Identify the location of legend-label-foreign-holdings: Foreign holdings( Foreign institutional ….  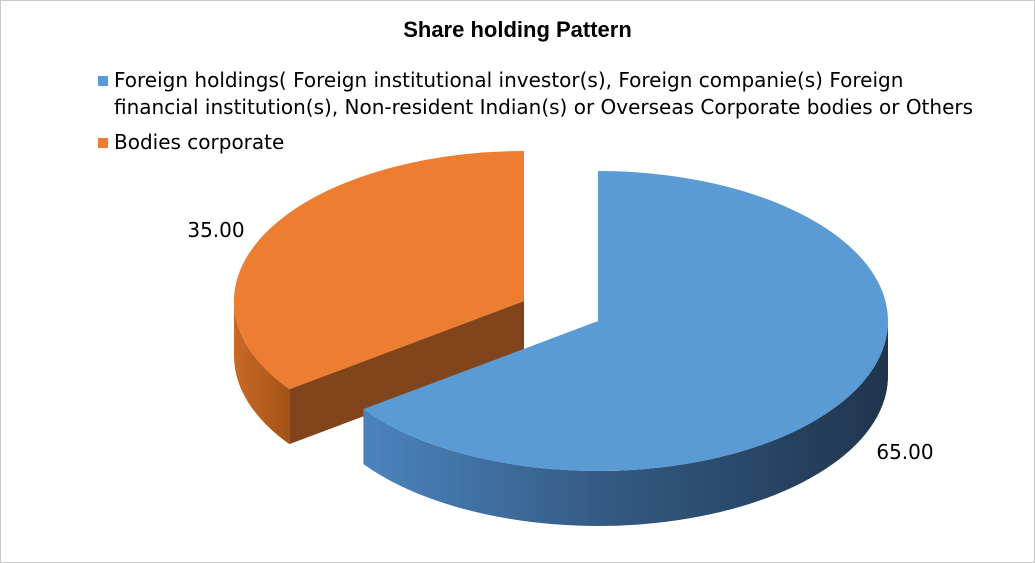
(544, 93).